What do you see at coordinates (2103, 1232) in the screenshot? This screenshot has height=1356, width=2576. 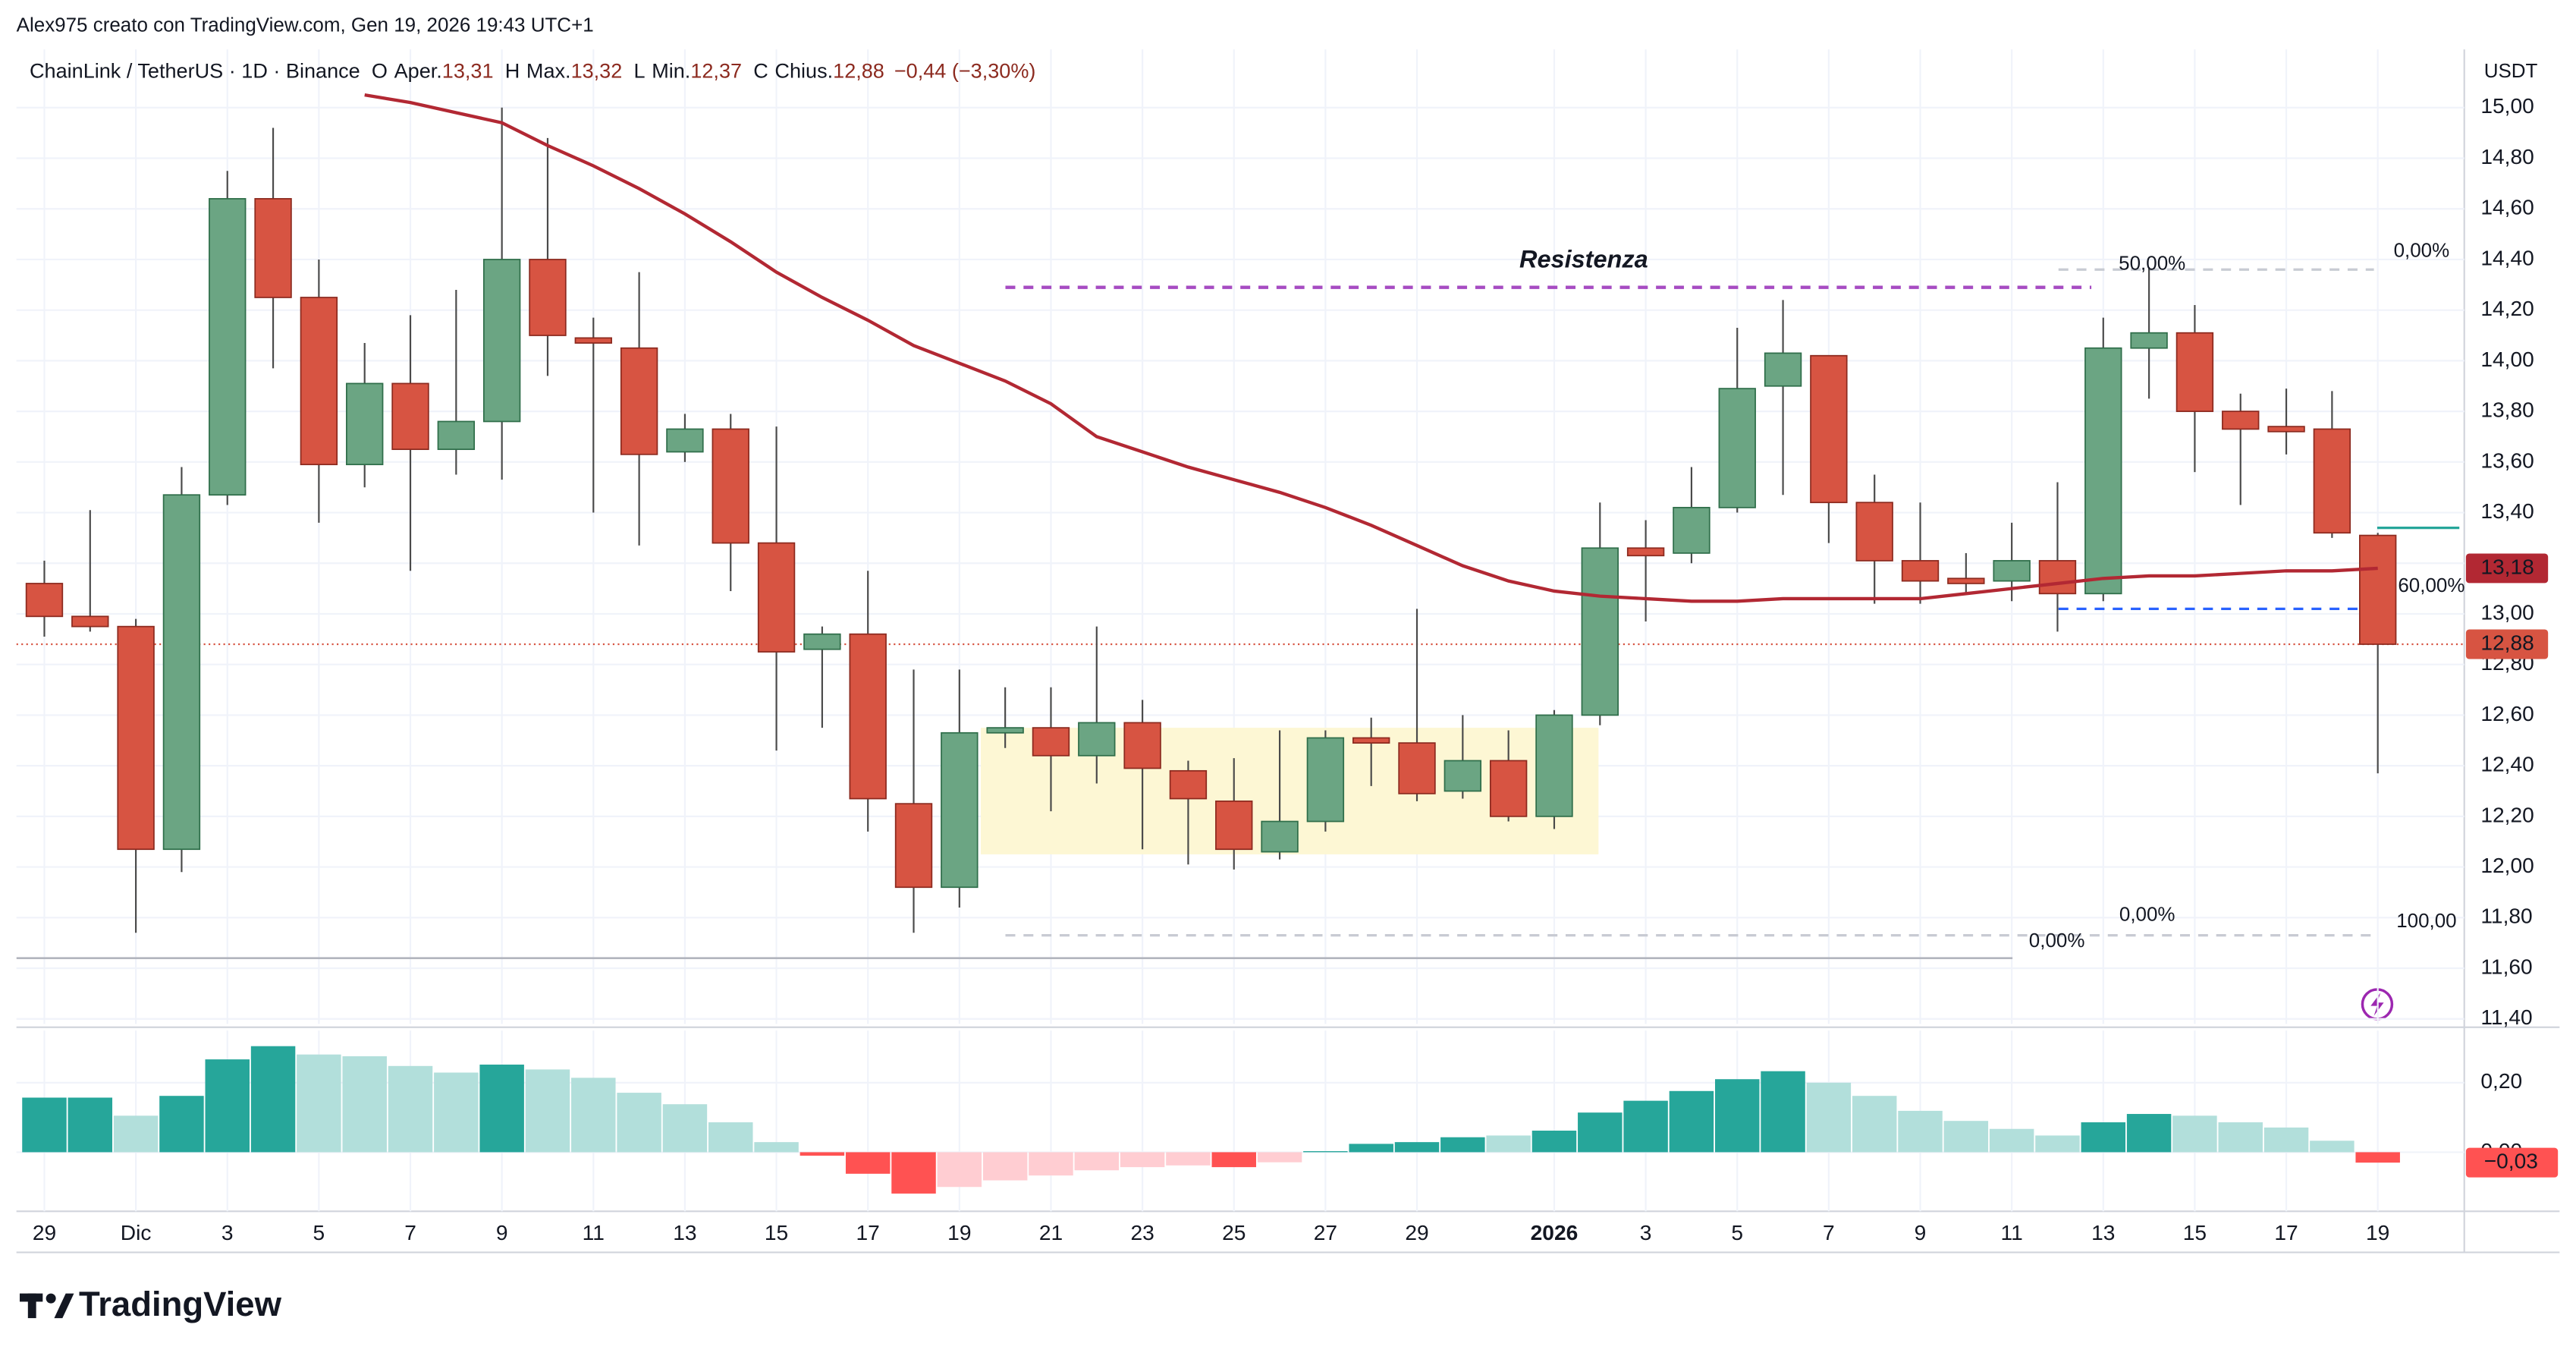 I see `x-tick-label: 13` at bounding box center [2103, 1232].